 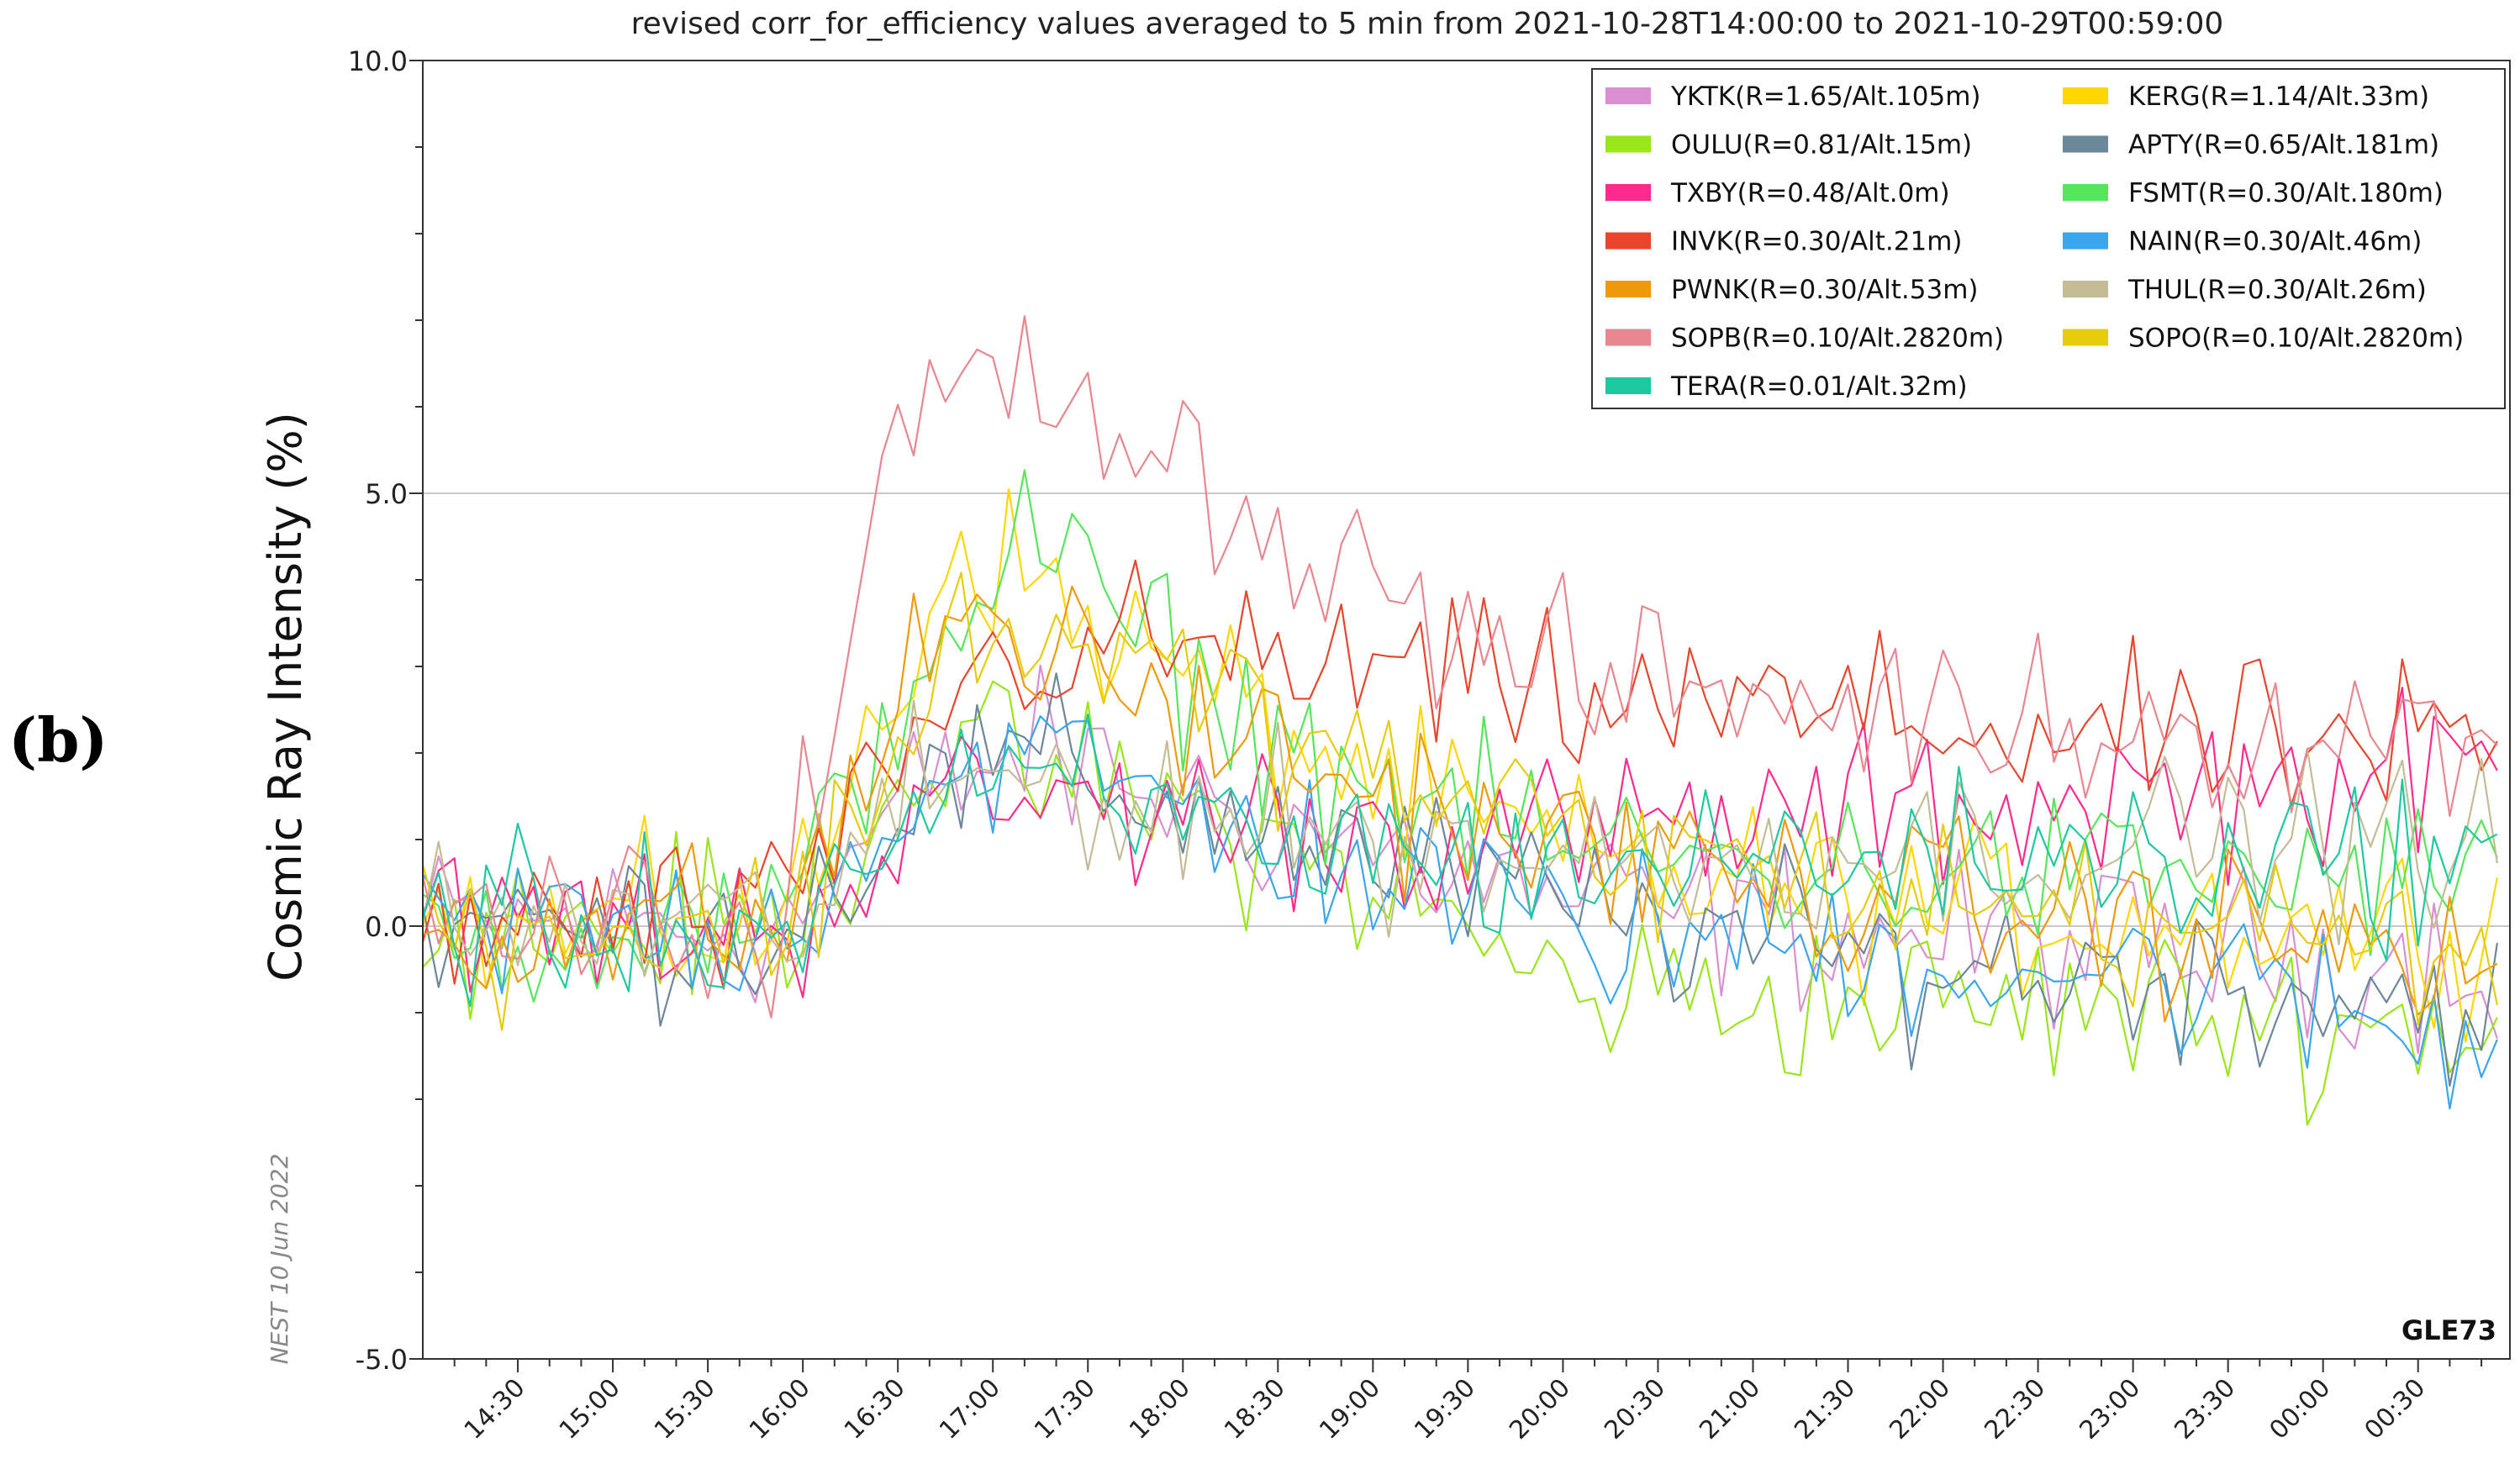 What do you see at coordinates (1810, 193) in the screenshot?
I see `legend-entry: TXBY(R=0.48/Alt.0m)` at bounding box center [1810, 193].